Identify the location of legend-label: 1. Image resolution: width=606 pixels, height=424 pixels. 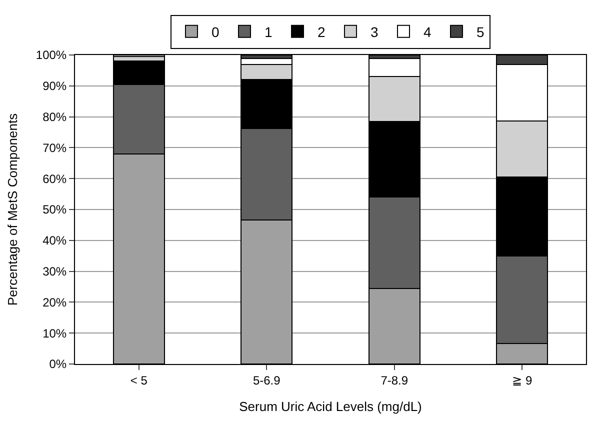
(268, 32).